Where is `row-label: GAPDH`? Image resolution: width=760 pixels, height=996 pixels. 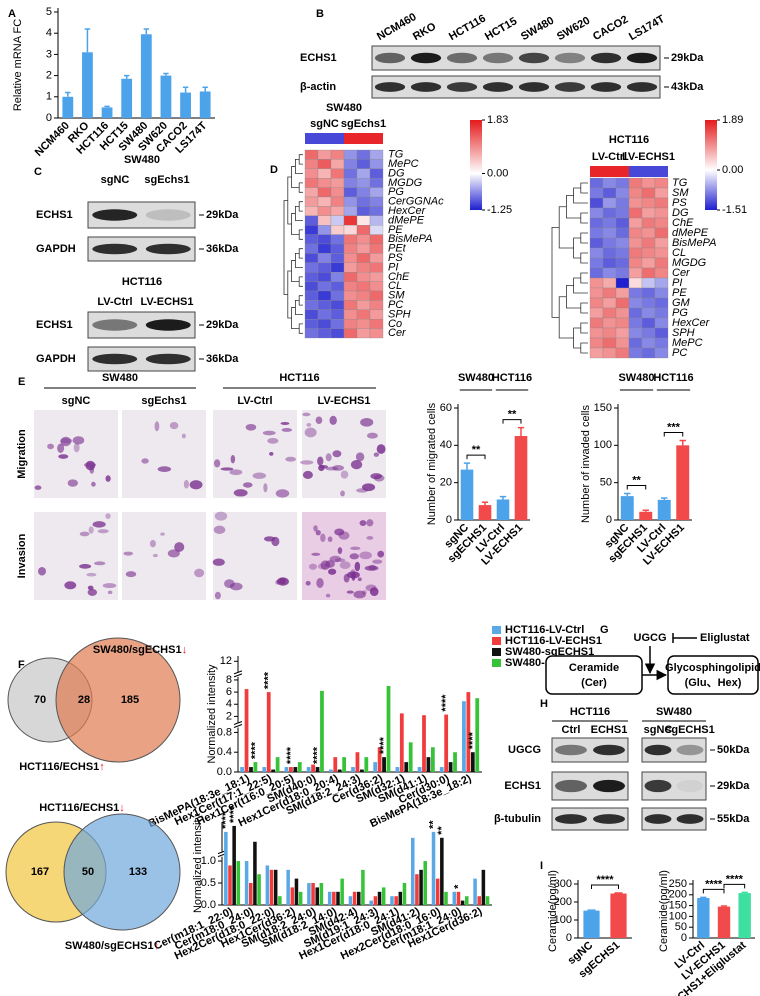
row-label: GAPDH is located at coordinates (56, 249).